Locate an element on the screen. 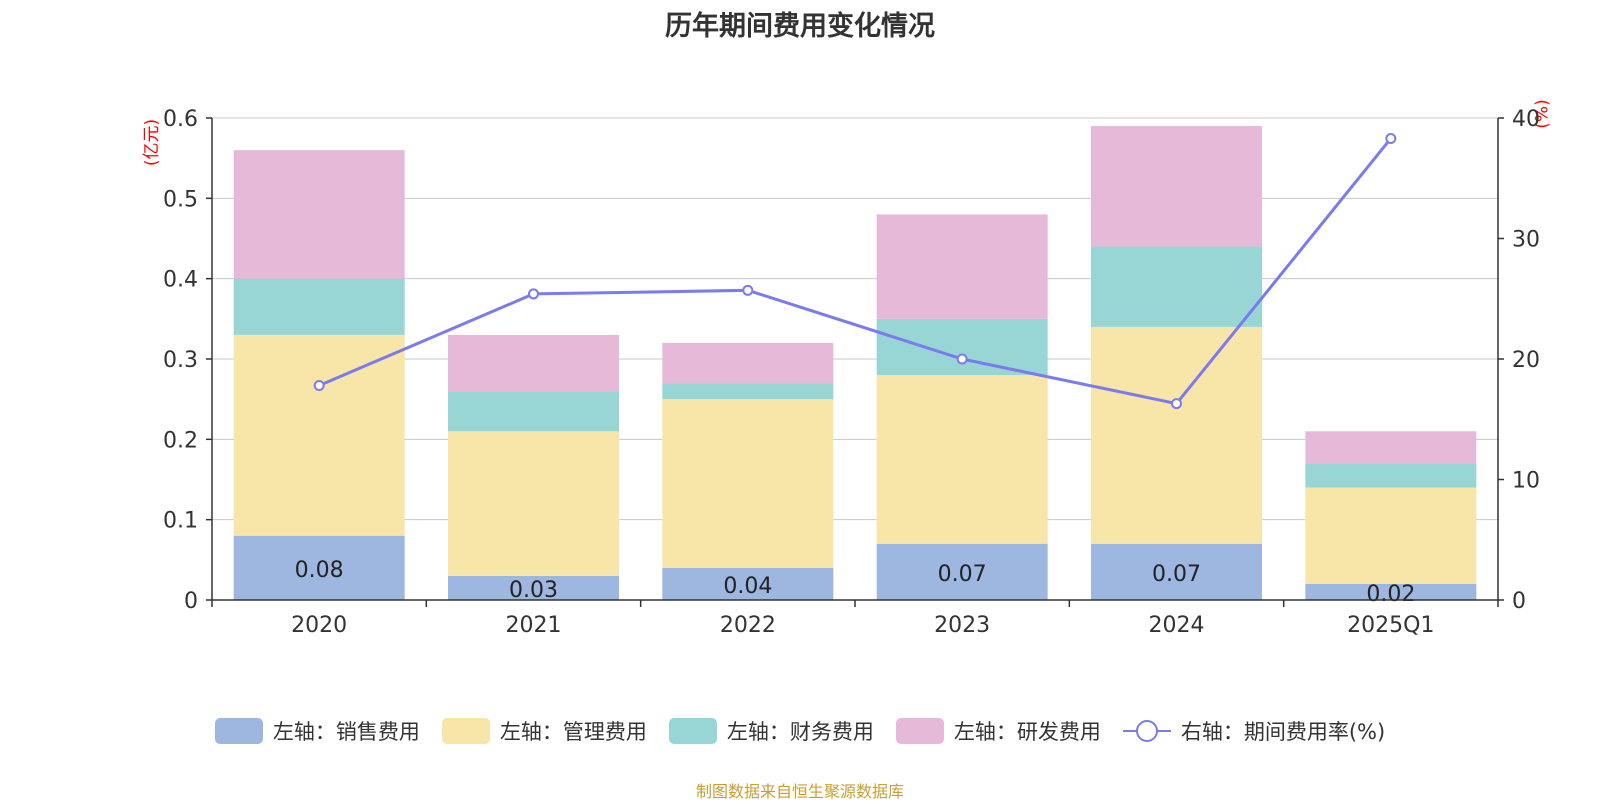  data-label-sales-2022: 0.04 is located at coordinates (747, 586).